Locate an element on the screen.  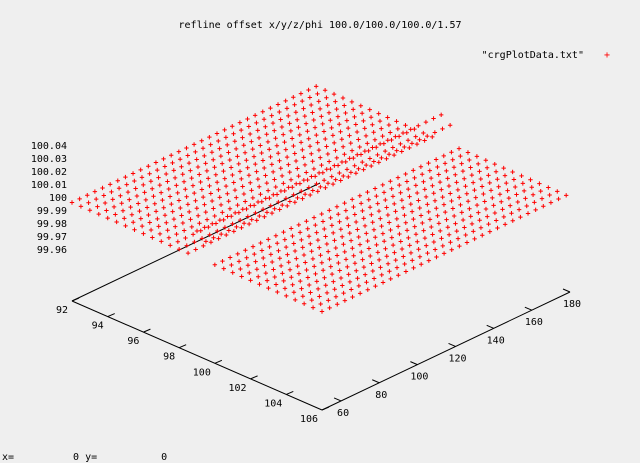
y-tick-label: 180 is located at coordinates (572, 304).